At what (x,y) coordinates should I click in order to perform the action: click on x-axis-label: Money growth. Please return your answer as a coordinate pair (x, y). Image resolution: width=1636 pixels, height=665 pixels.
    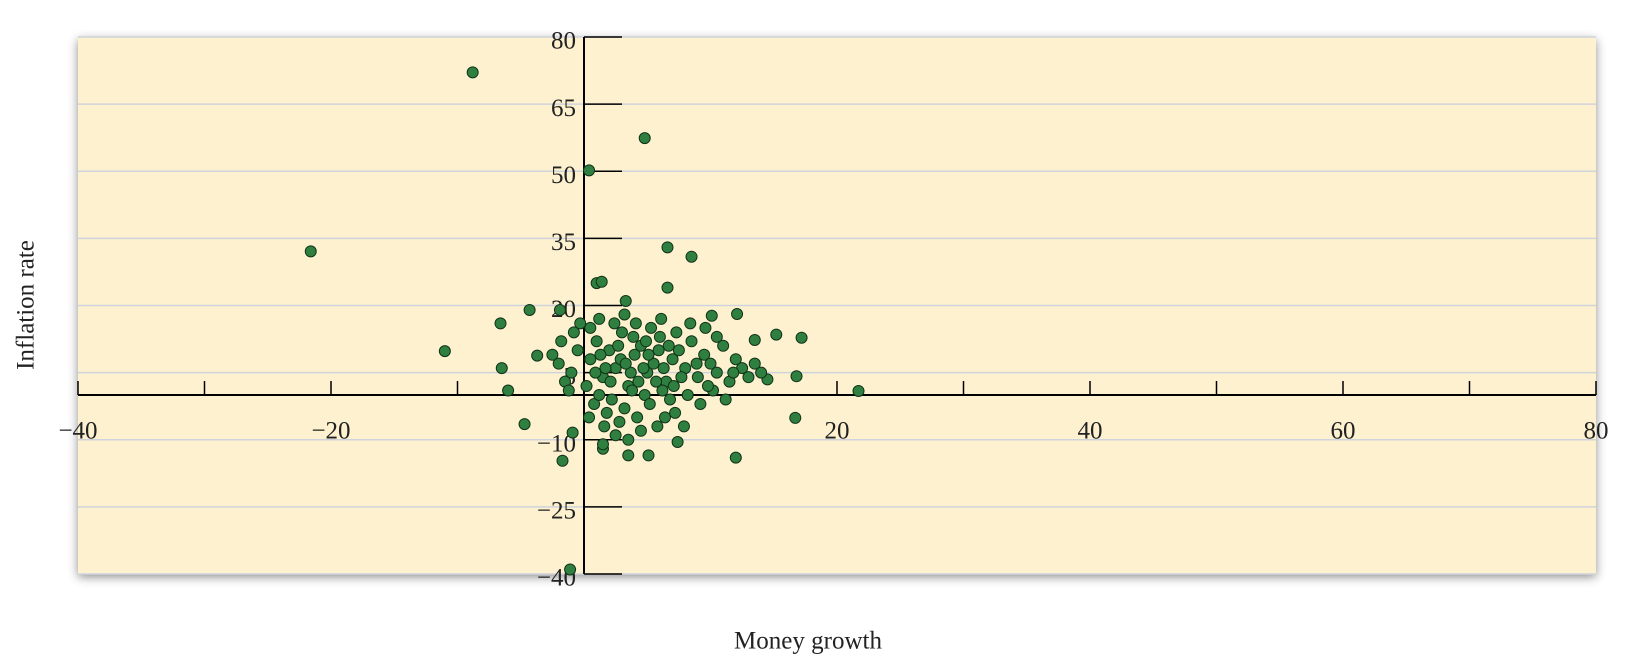
    Looking at the image, I should click on (808, 641).